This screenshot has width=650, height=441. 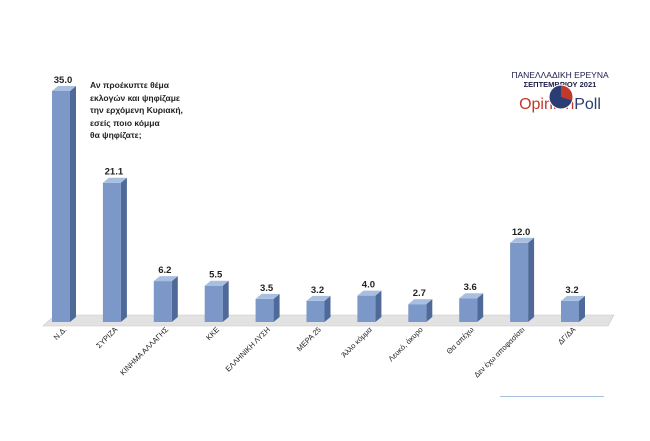 I want to click on category-label: Δεν έχω αποφασίσει, so click(x=499, y=352).